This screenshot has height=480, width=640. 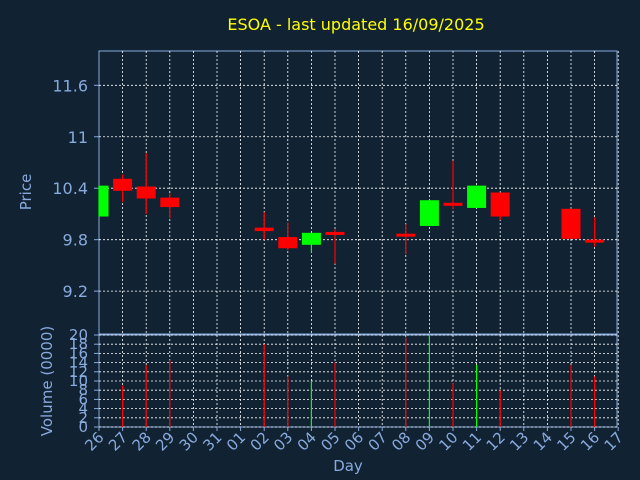 I want to click on x-tick-label: 12, so click(x=496, y=441).